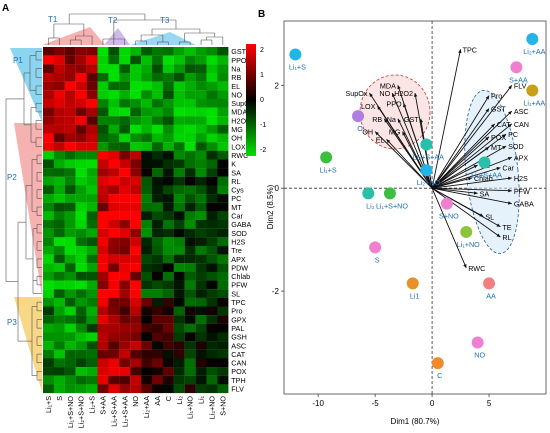 This screenshot has width=550, height=433. What do you see at coordinates (236, 172) in the screenshot?
I see `heatmap-row-label: SA` at bounding box center [236, 172].